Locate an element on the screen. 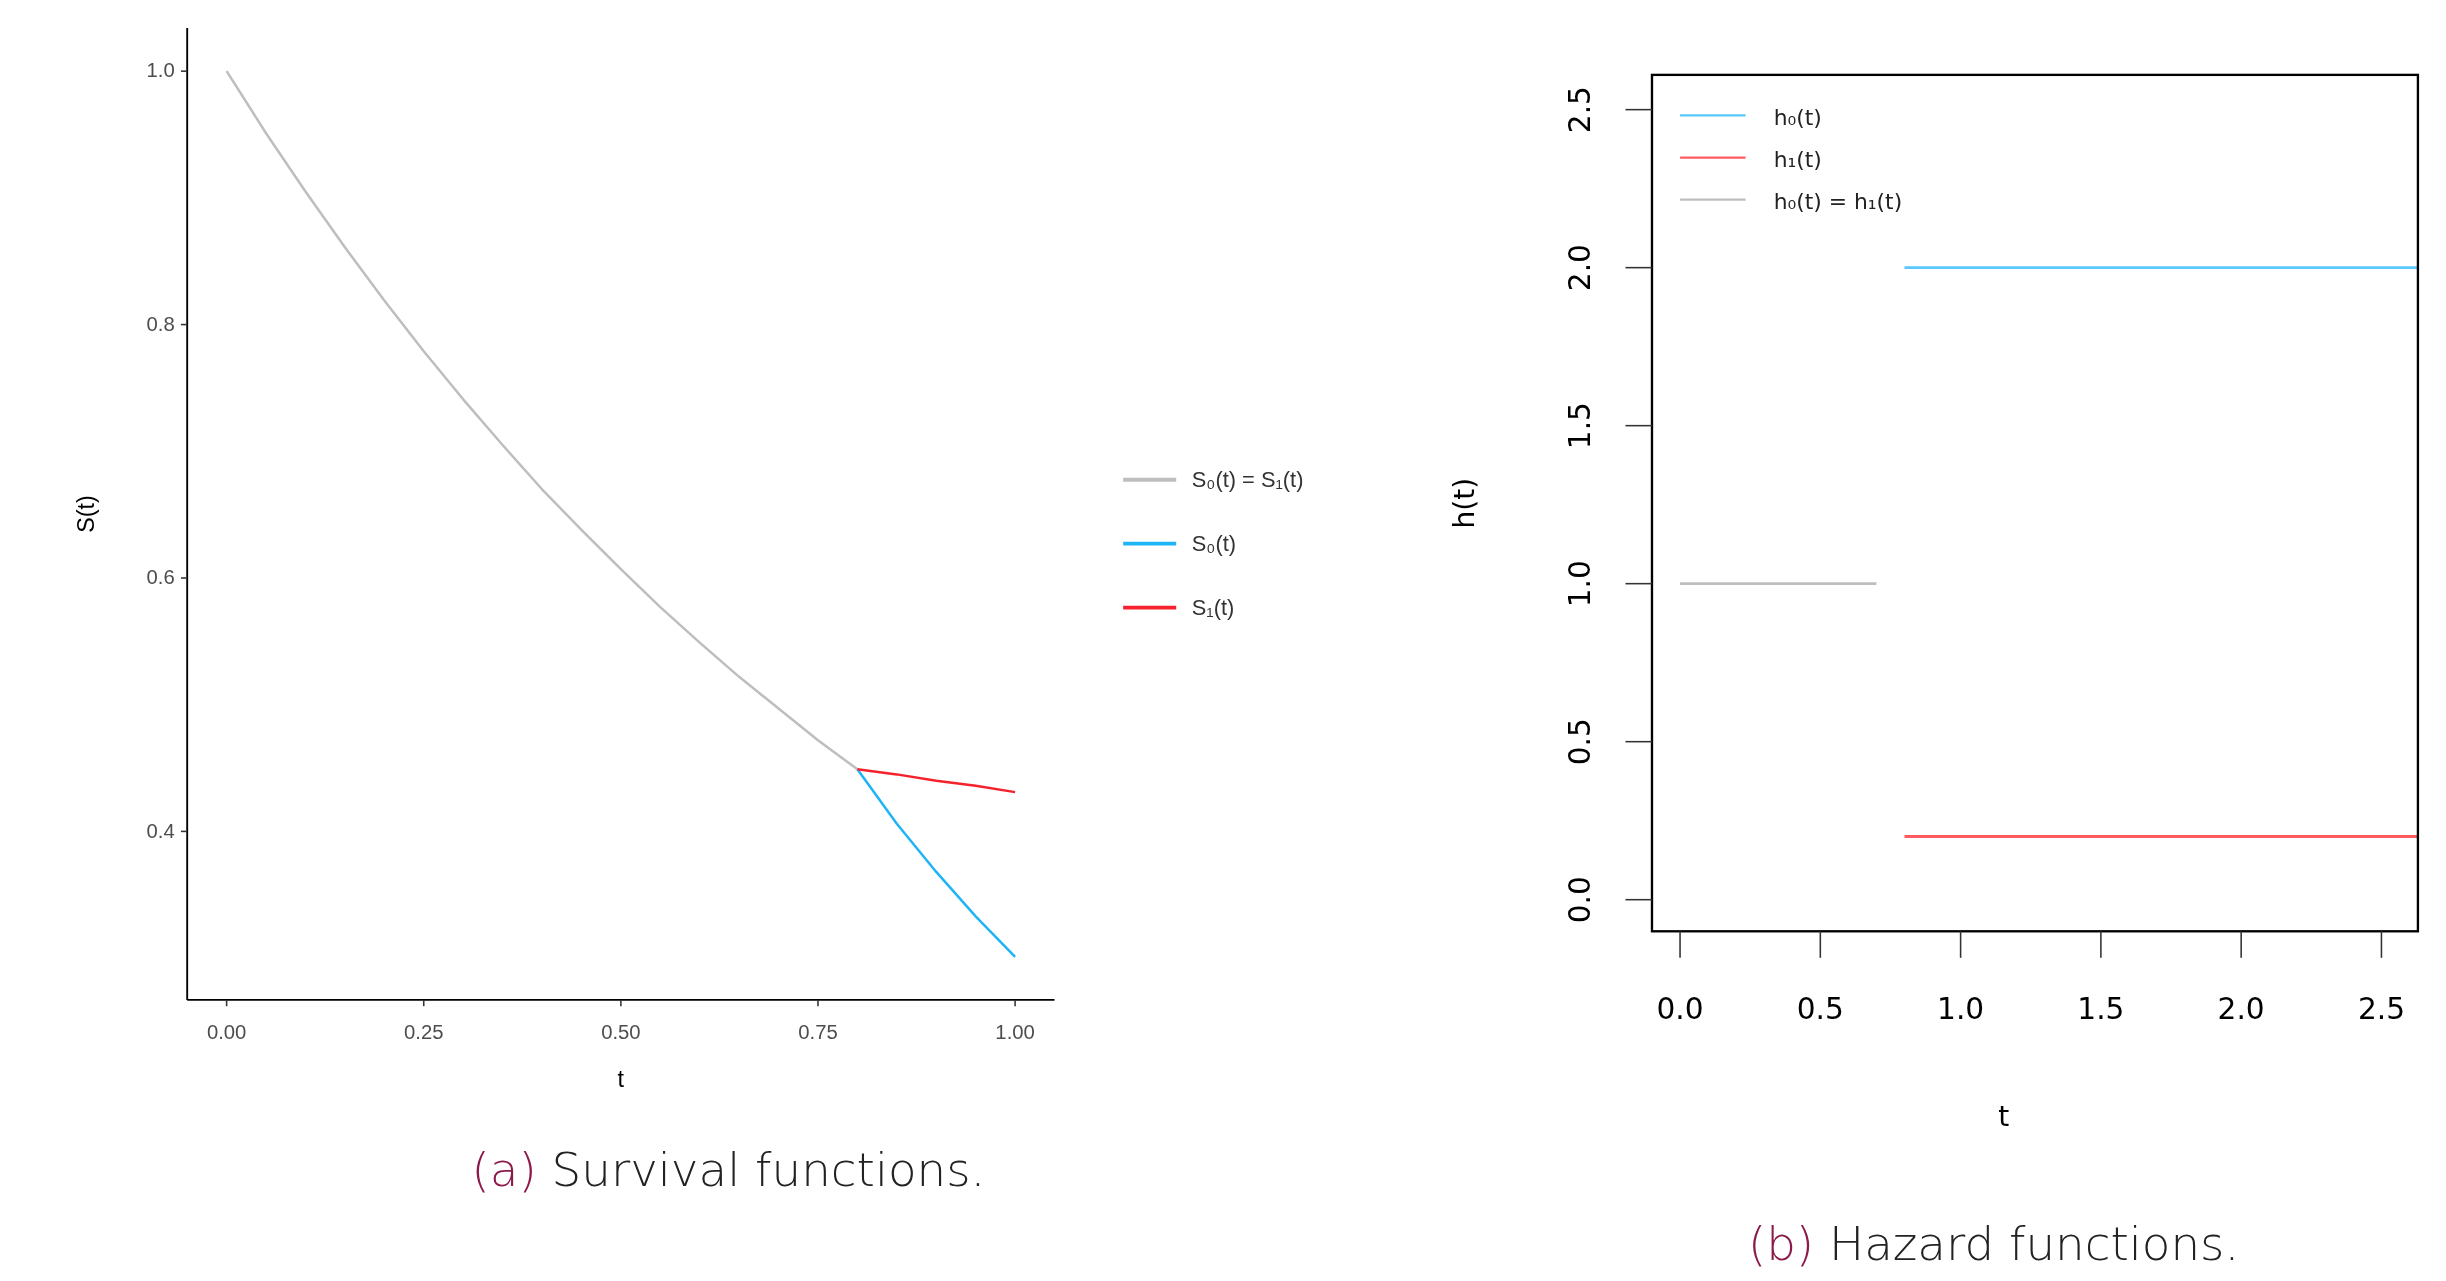  x-tick-label: 0.00 is located at coordinates (226, 1031).